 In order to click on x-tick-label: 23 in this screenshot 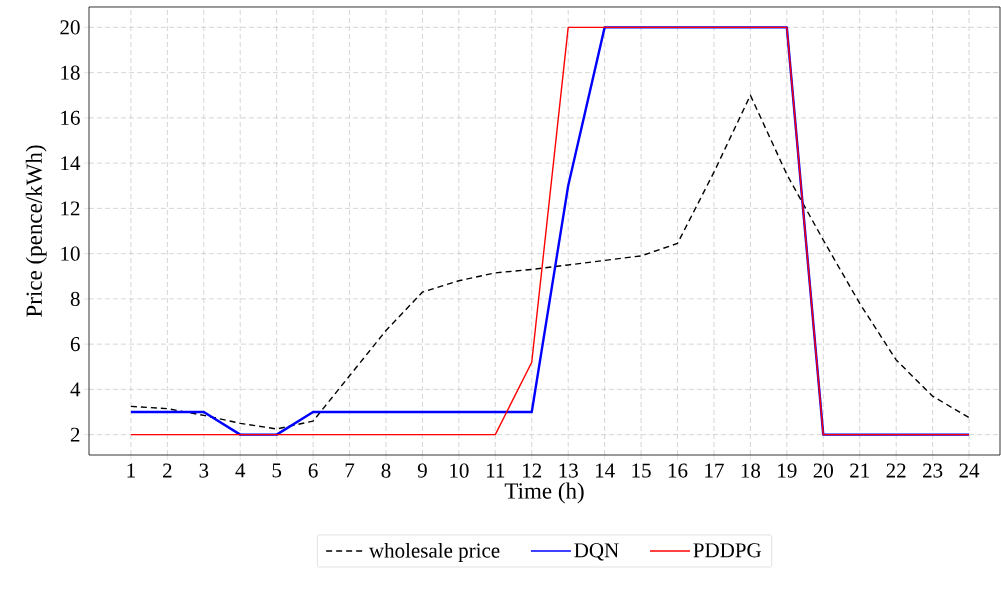, I will do `click(933, 470)`.